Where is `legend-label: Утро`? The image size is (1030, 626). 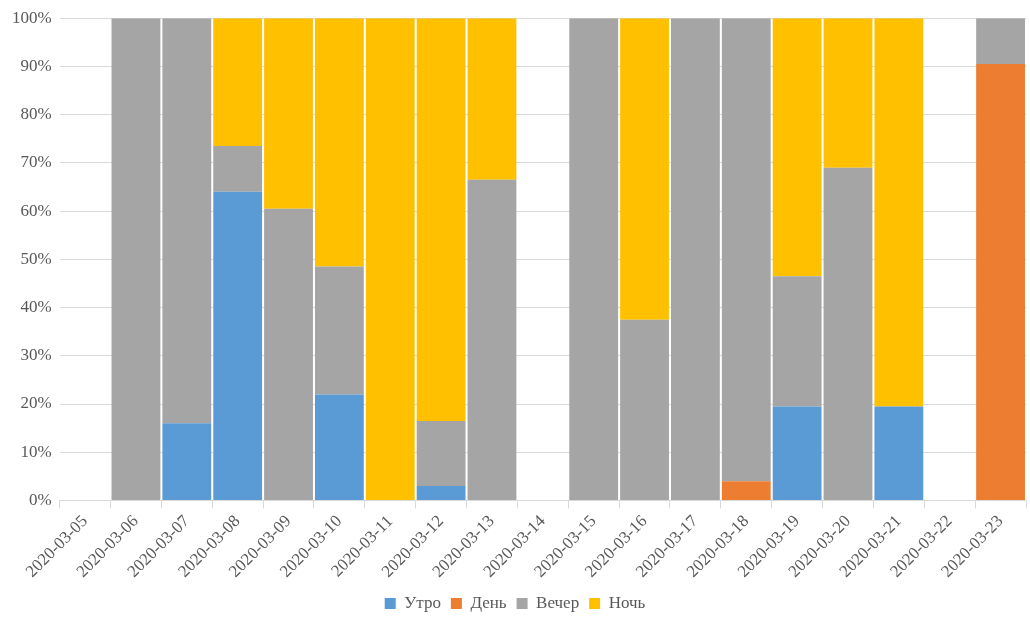 legend-label: Утро is located at coordinates (422, 602).